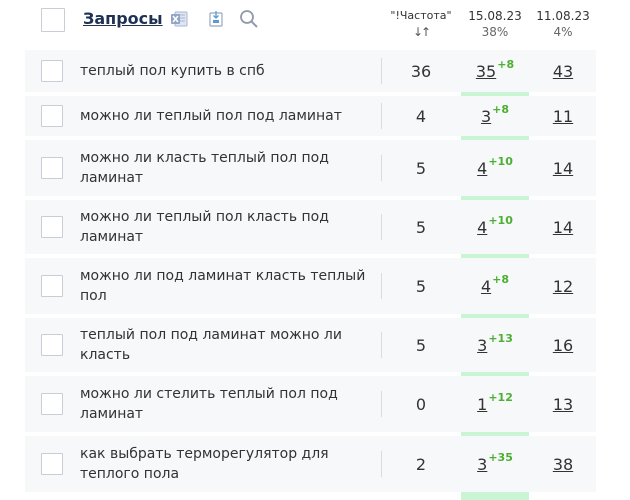 The height and width of the screenshot is (500, 630). What do you see at coordinates (211, 345) in the screenshot?
I see `query-text: теплый пол под ламинат можно ли класть` at bounding box center [211, 345].